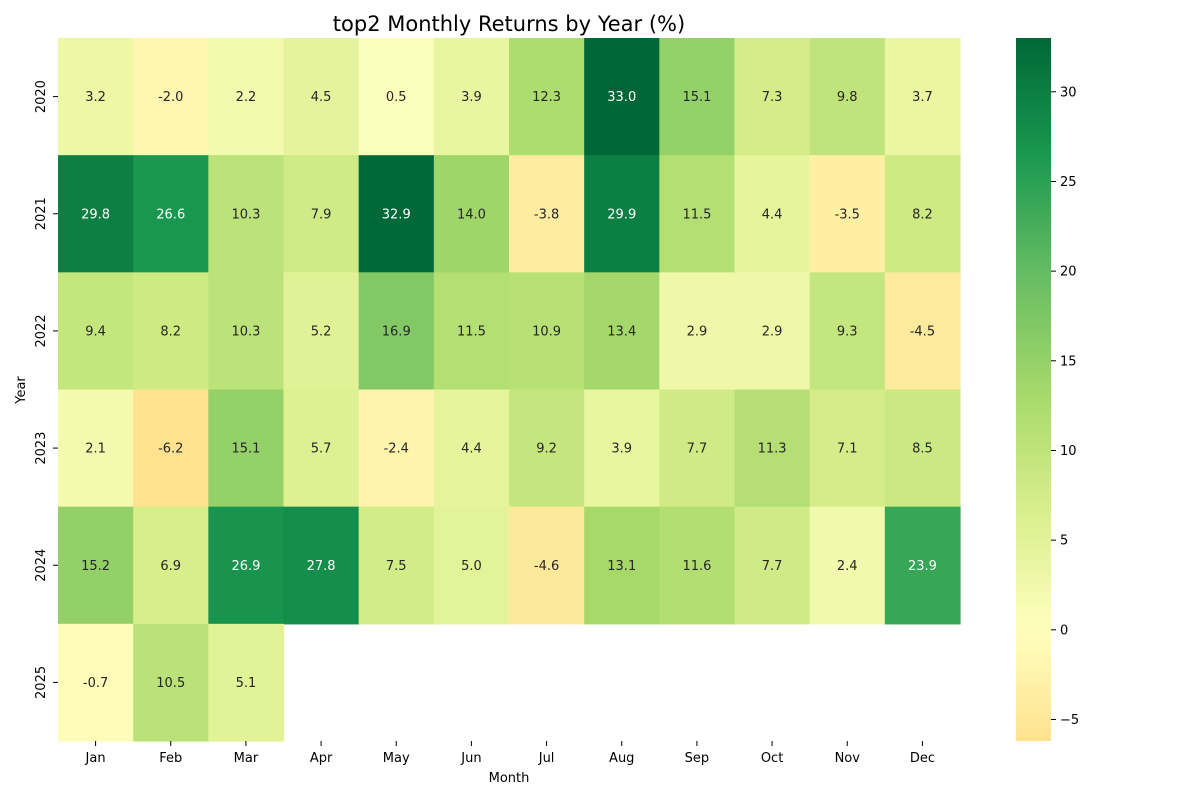 The width and height of the screenshot is (1200, 804). I want to click on heatmap-cell-label: 16.9, so click(396, 331).